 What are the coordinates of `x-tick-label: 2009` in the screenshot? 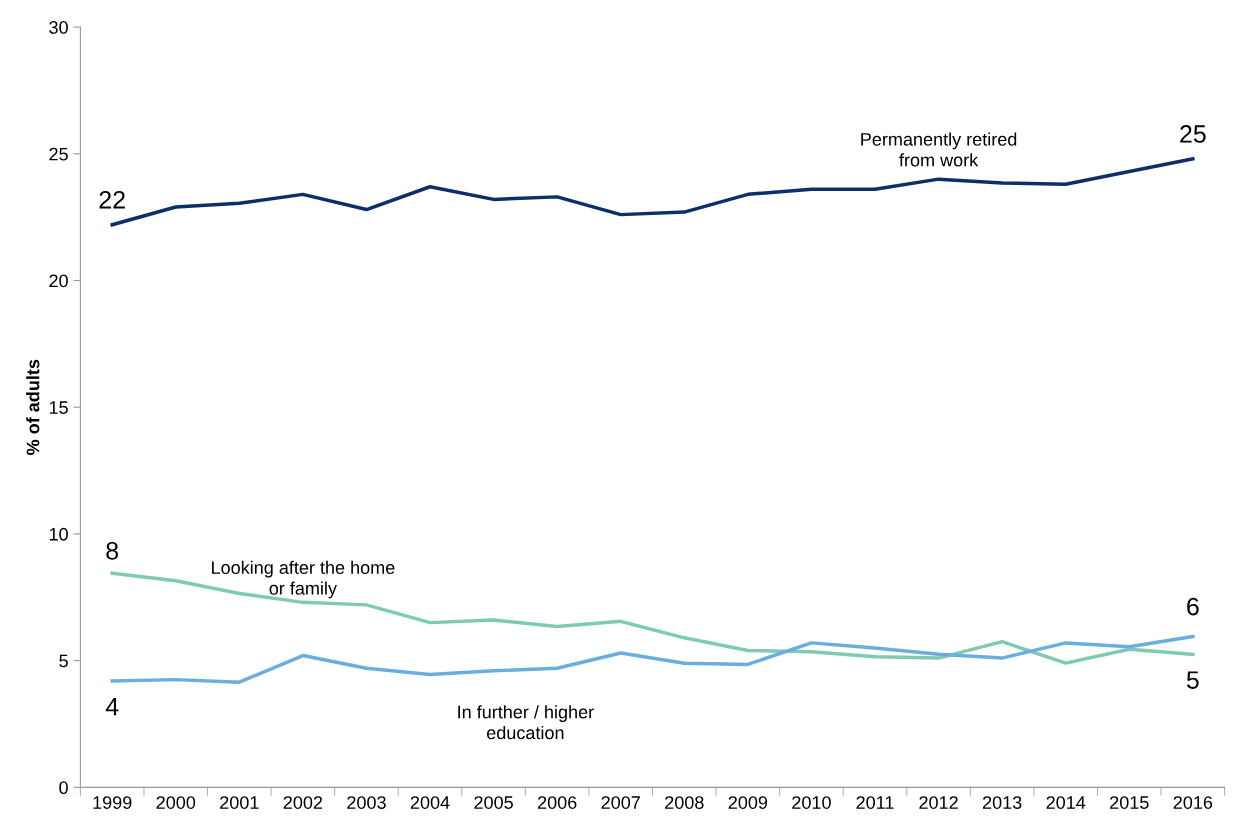 It's located at (748, 802).